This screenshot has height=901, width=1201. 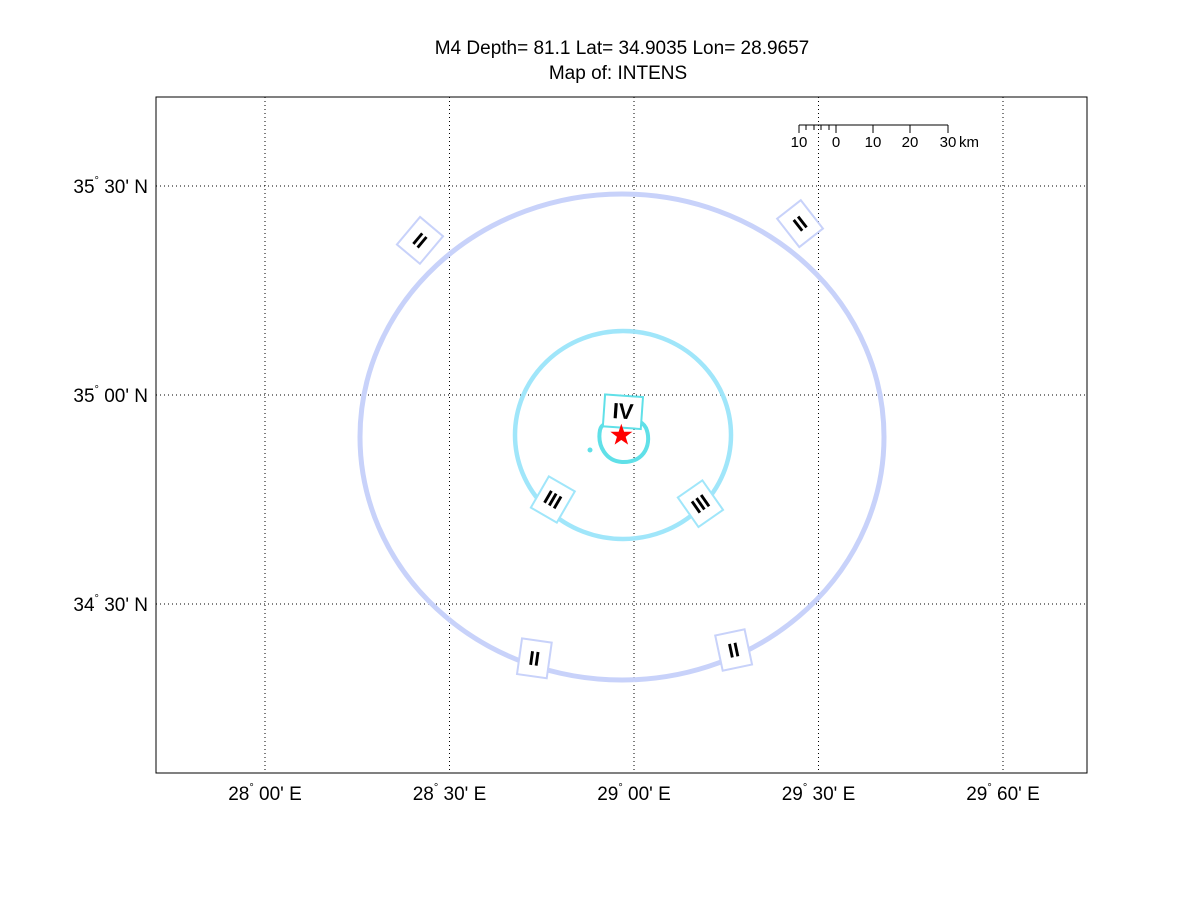 I want to click on epicenter-star-icon, so click(x=621, y=434).